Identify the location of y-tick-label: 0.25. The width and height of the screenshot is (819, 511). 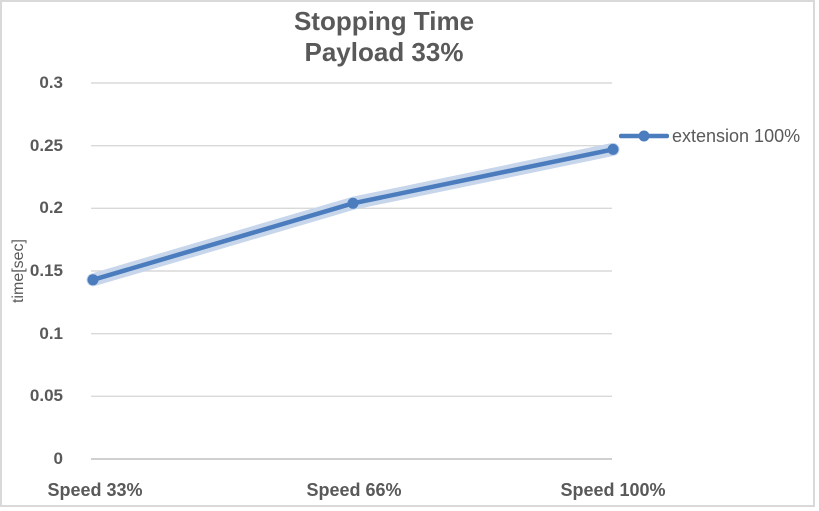
(46, 145).